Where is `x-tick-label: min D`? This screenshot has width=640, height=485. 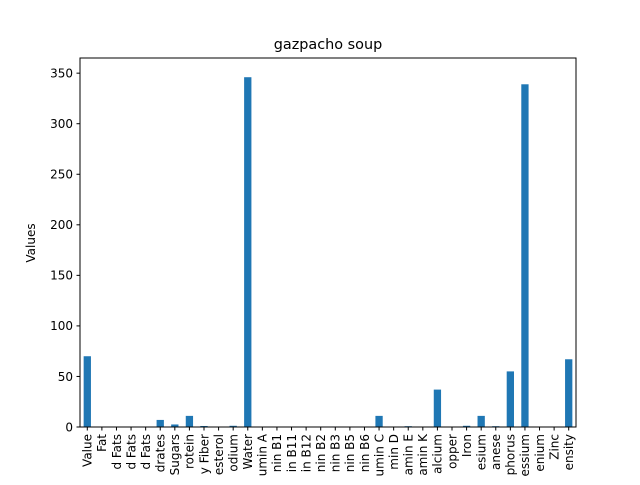
x-tick-label: min D is located at coordinates (394, 452).